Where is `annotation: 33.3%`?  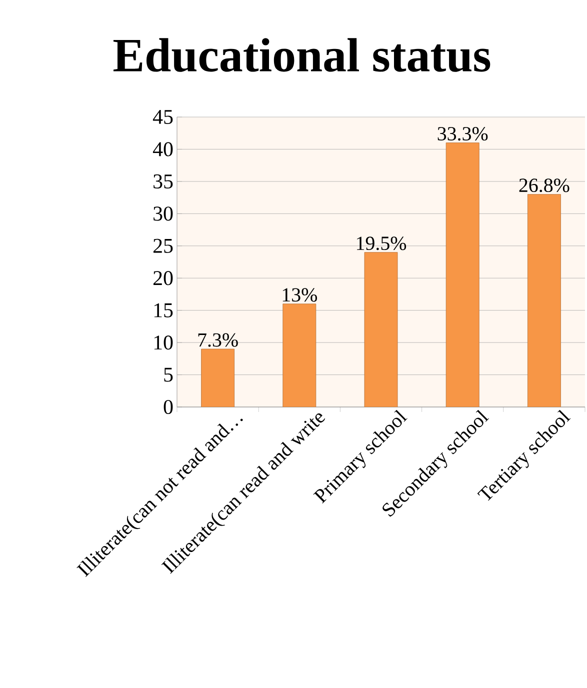 annotation: 33.3% is located at coordinates (463, 134).